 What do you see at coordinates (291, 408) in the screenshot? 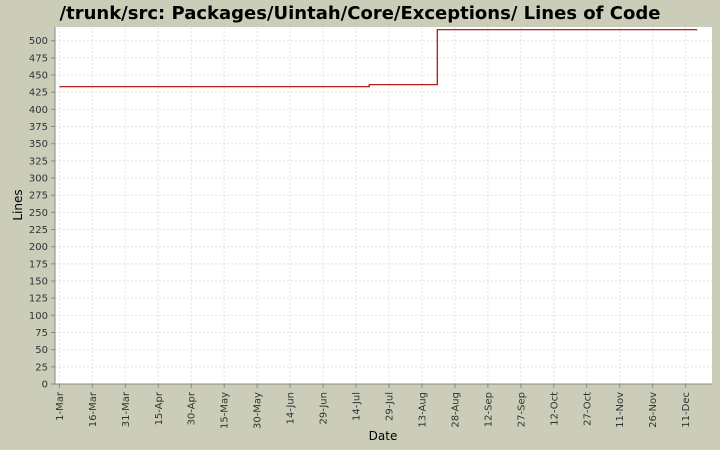
I see `x-tick-label: 14-Jun` at bounding box center [291, 408].